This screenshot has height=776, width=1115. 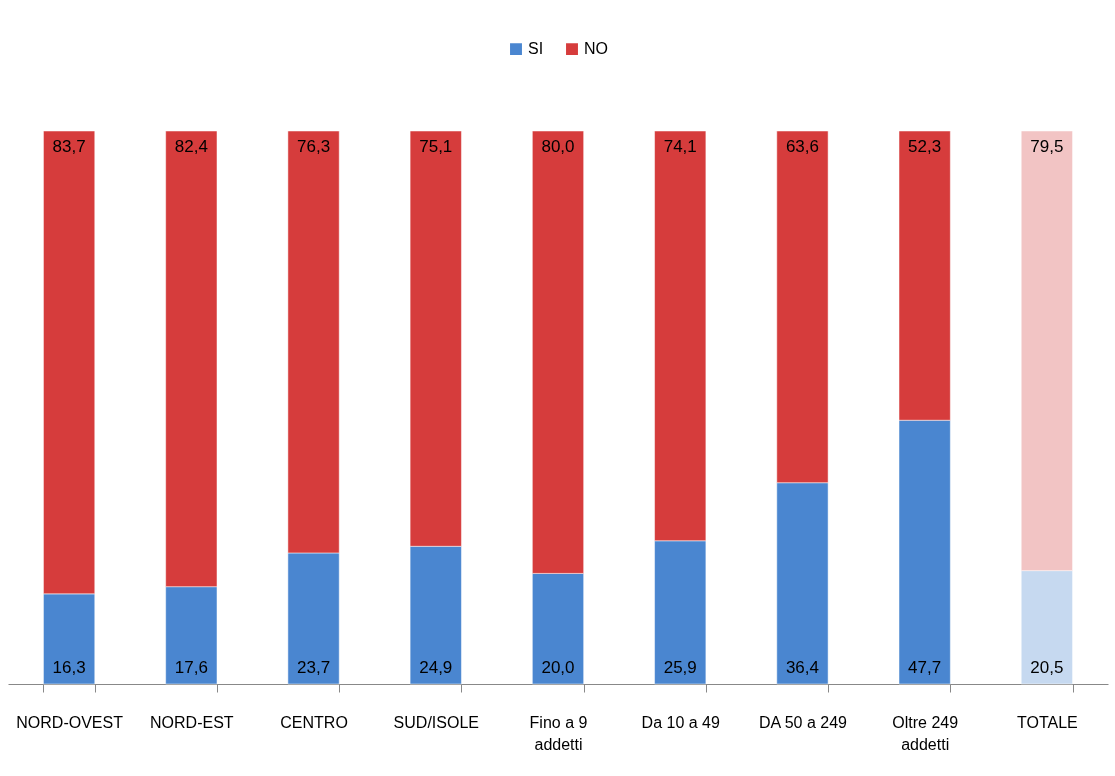 What do you see at coordinates (69, 146) in the screenshot?
I see `data-label: 83,7` at bounding box center [69, 146].